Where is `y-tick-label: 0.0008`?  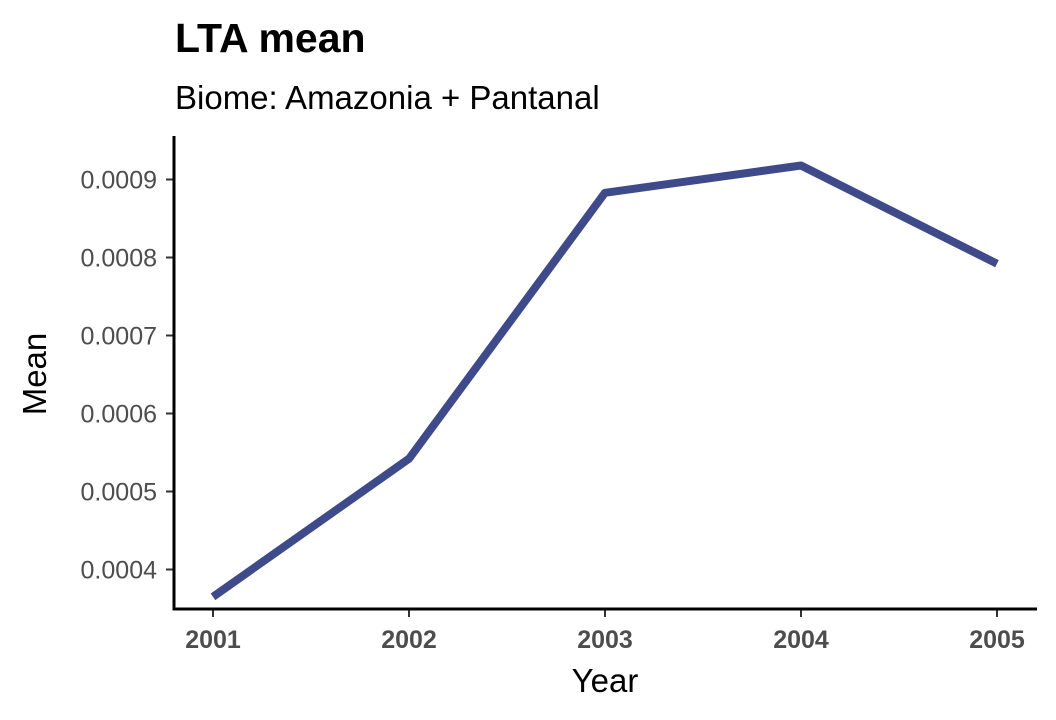 y-tick-label: 0.0008 is located at coordinates (119, 259).